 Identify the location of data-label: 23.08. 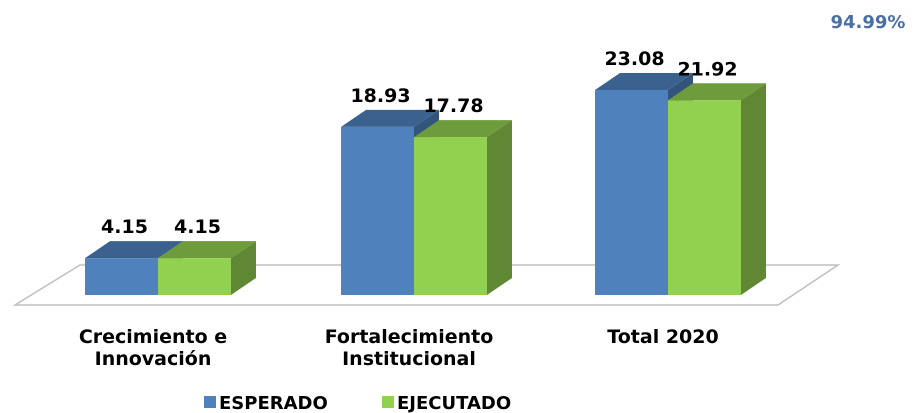
(634, 59).